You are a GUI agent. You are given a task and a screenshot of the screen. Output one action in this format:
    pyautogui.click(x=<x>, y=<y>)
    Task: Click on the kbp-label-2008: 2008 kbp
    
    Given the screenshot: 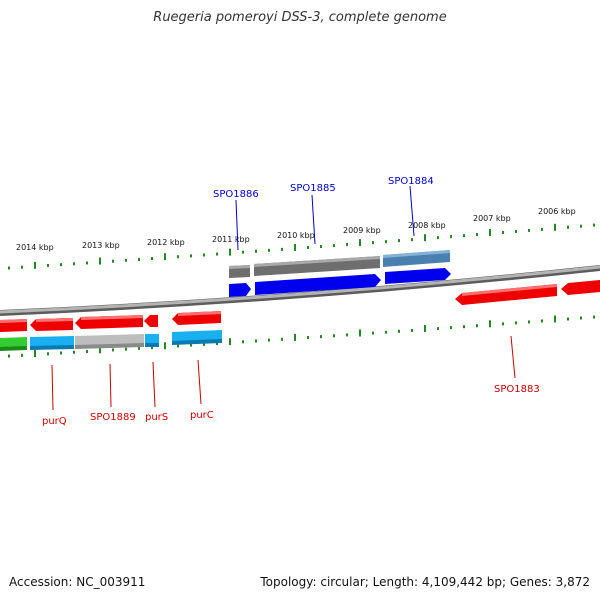 What is the action you would take?
    pyautogui.click(x=427, y=225)
    